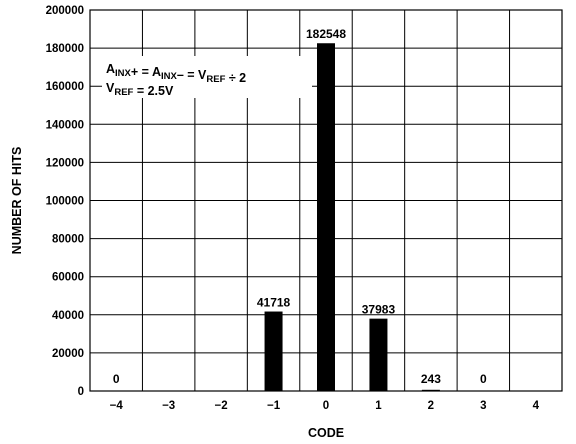 Image resolution: width=576 pixels, height=444 pixels. I want to click on annotation-line-1: AINX+ = AINX– = VREF ÷ 2, so click(176, 73).